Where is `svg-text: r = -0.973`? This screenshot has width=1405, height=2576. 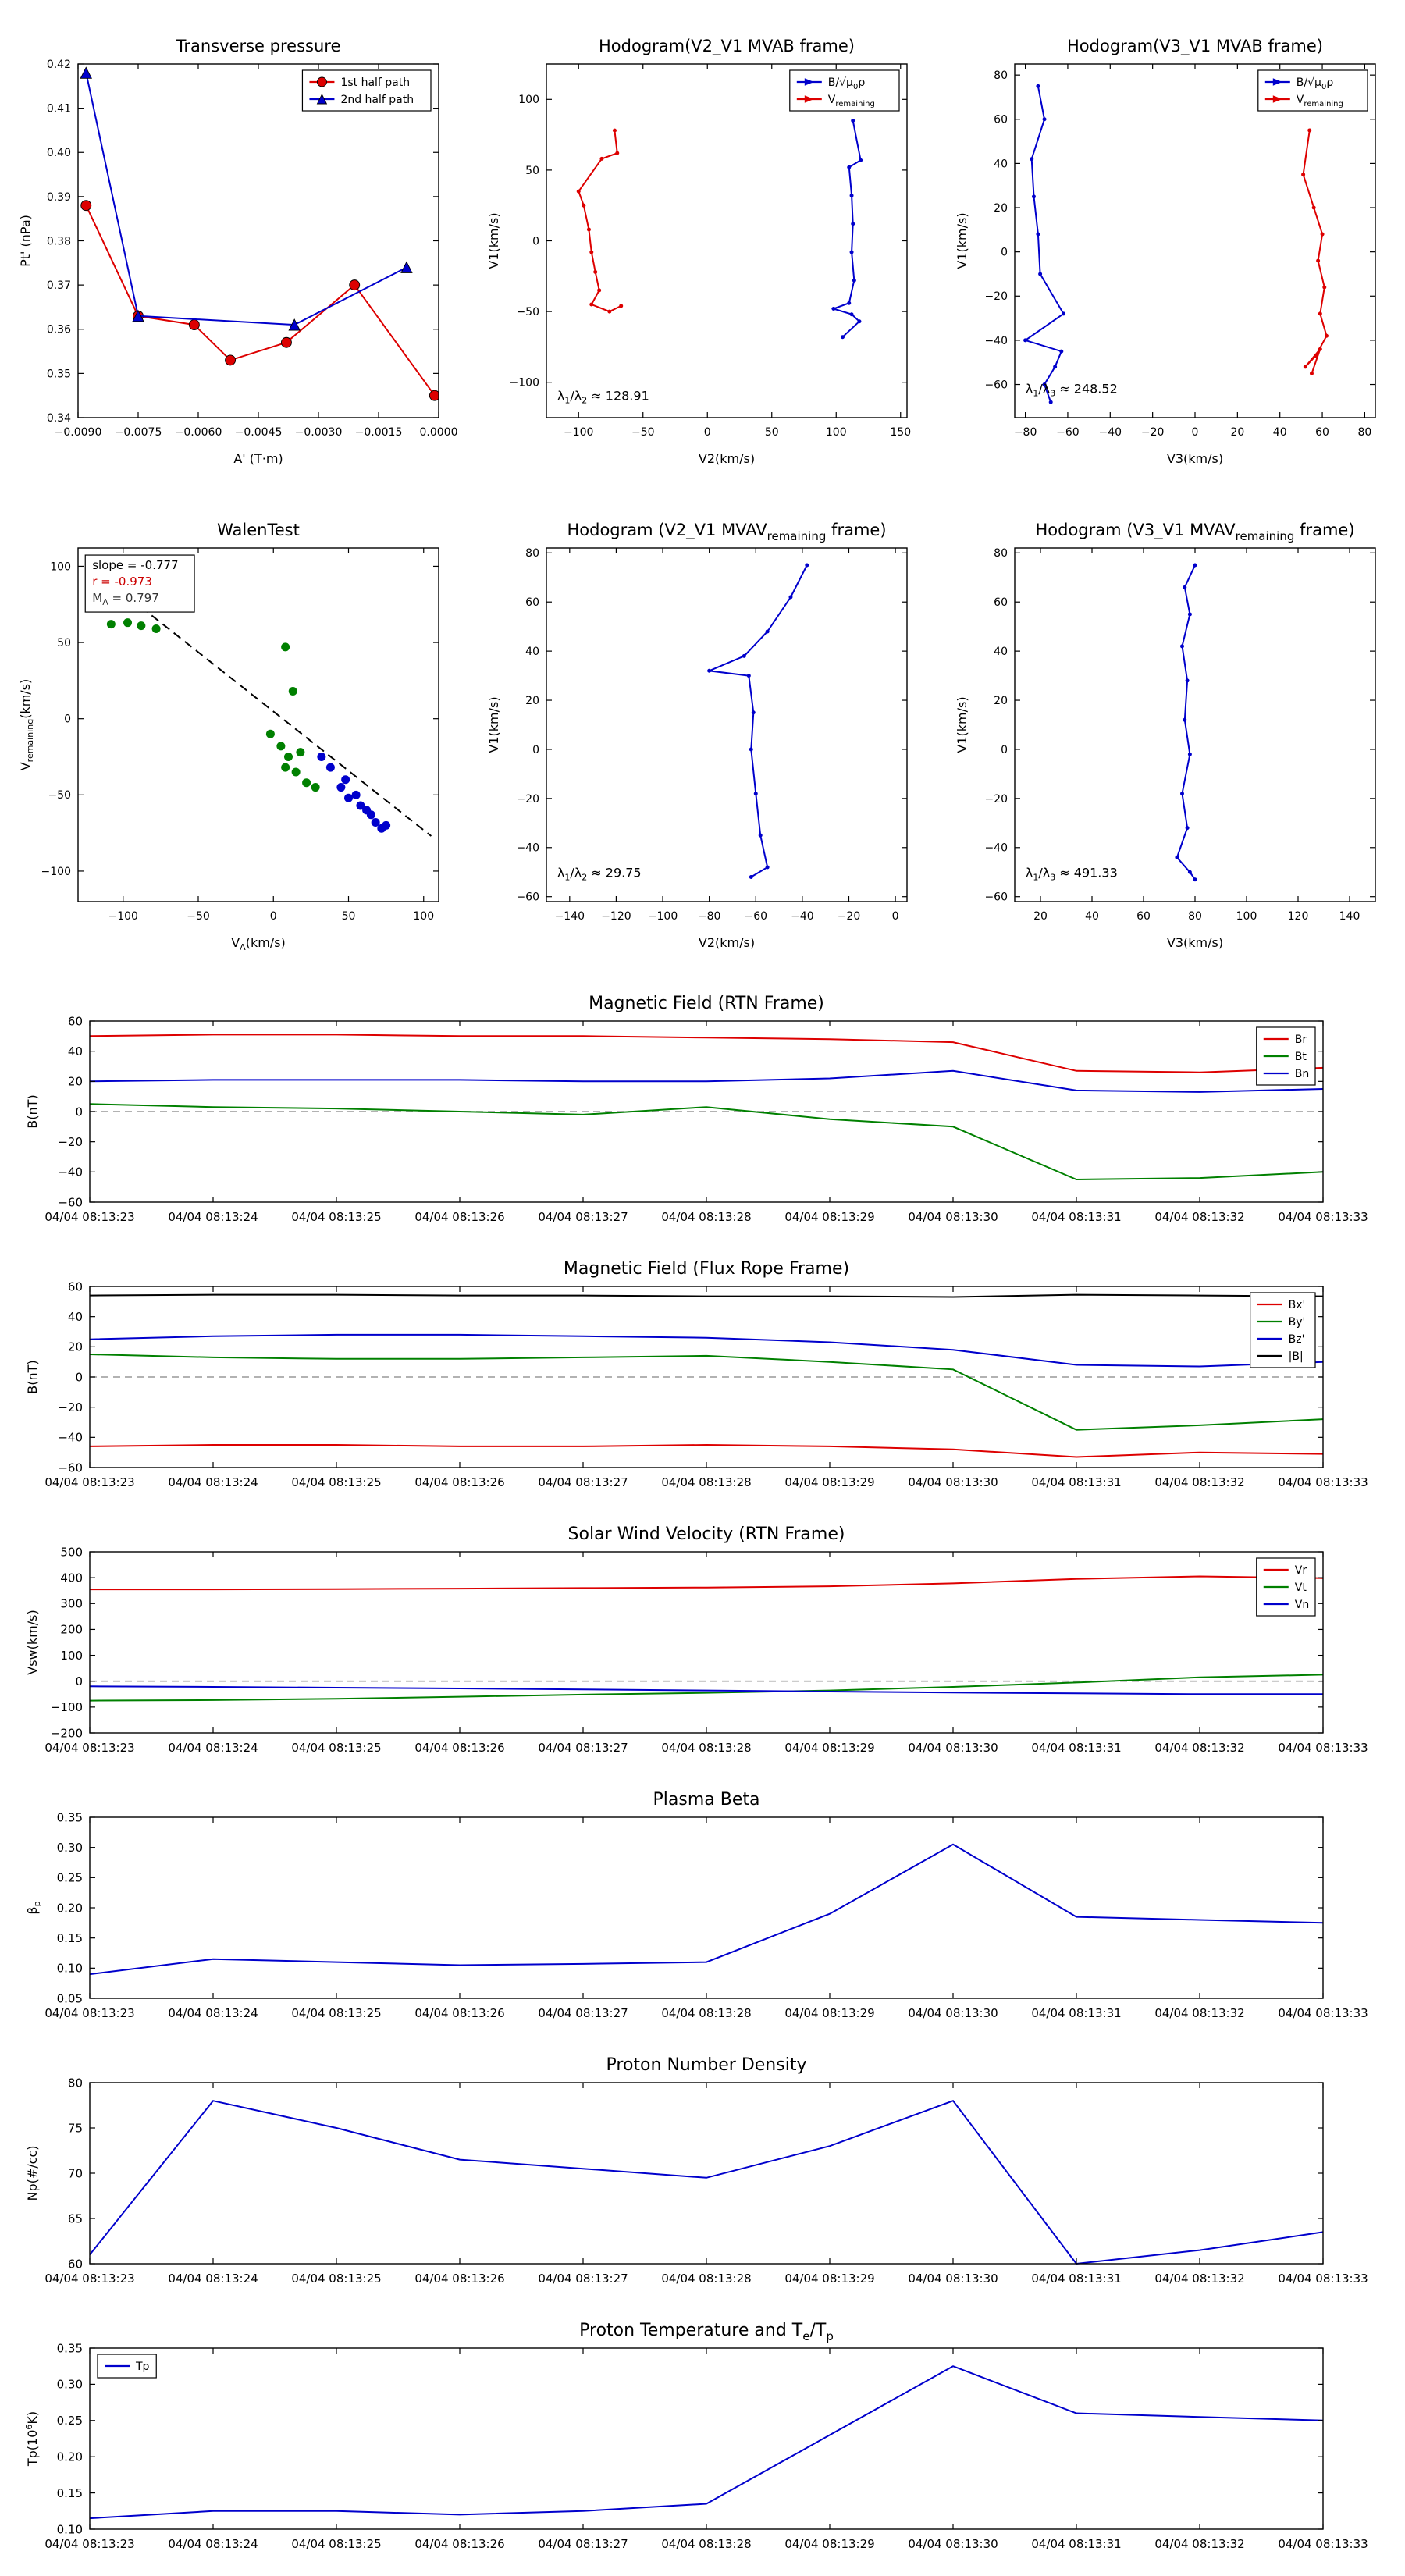 svg-text: r = -0.973 is located at coordinates (122, 582).